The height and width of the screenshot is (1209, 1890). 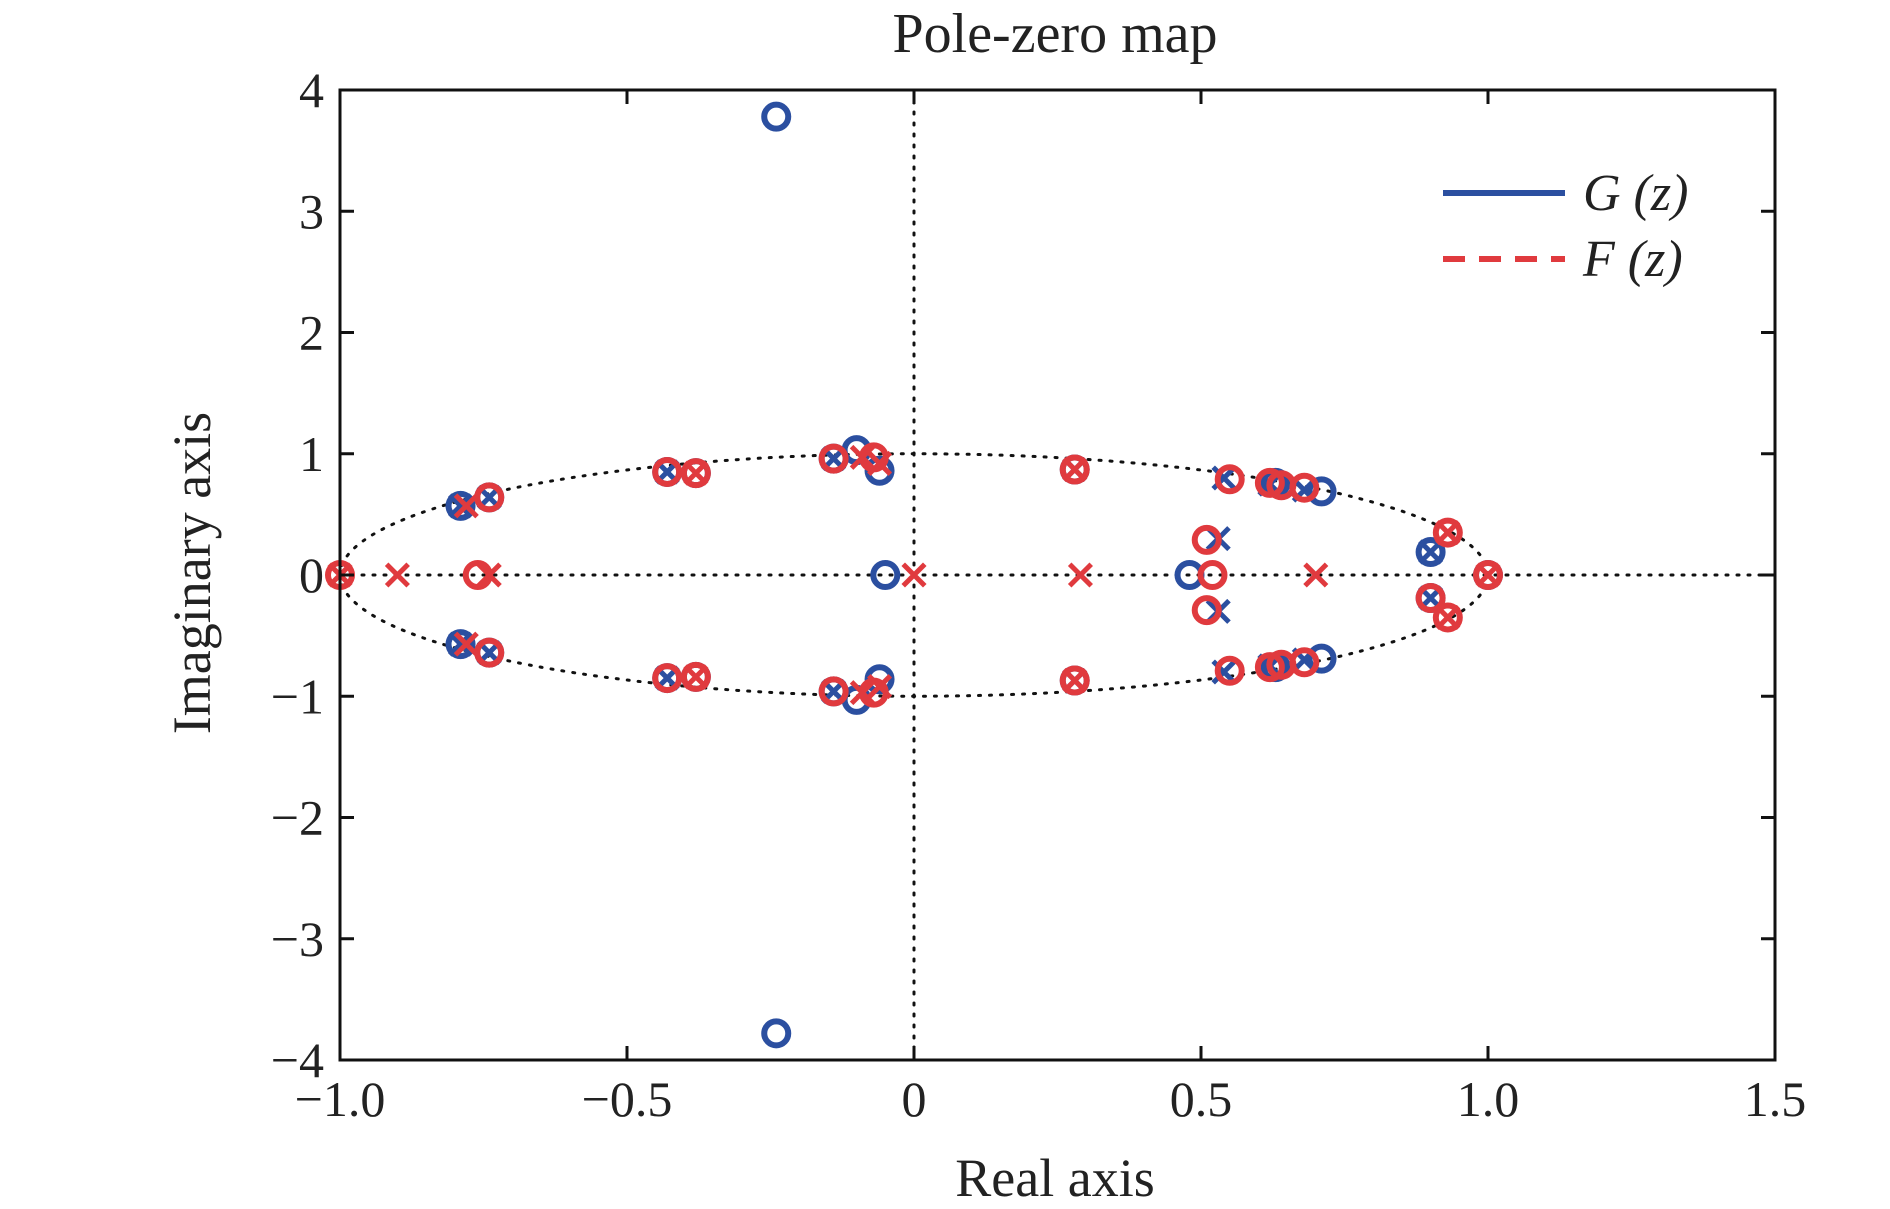 What do you see at coordinates (1055, 34) in the screenshot?
I see `chart-title: Pole-zero map` at bounding box center [1055, 34].